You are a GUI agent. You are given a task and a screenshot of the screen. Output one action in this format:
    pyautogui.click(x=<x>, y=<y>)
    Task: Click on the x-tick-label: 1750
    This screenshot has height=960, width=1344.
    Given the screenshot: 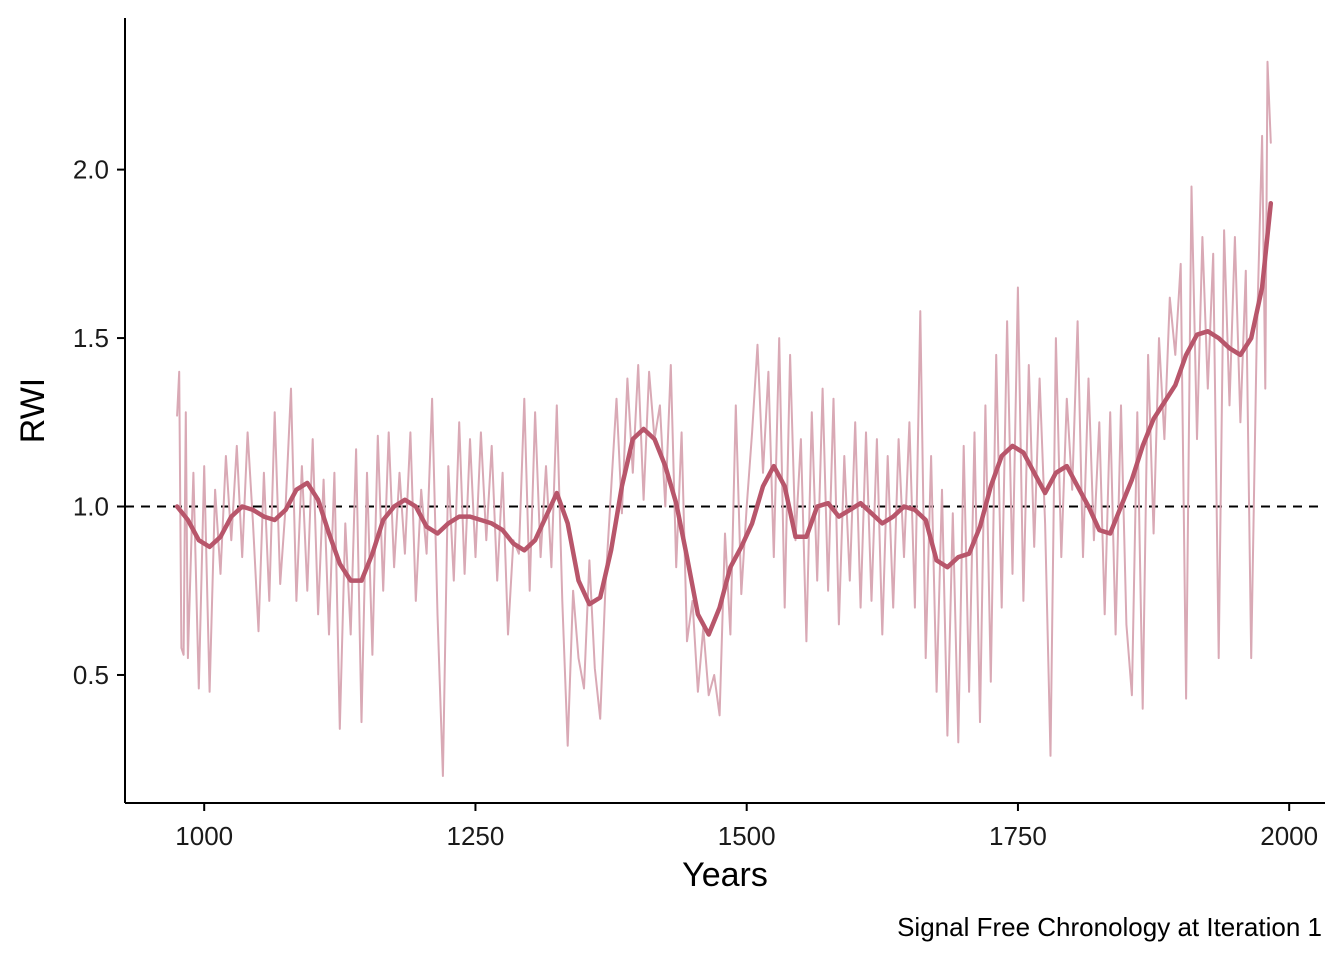 What is the action you would take?
    pyautogui.click(x=1018, y=836)
    